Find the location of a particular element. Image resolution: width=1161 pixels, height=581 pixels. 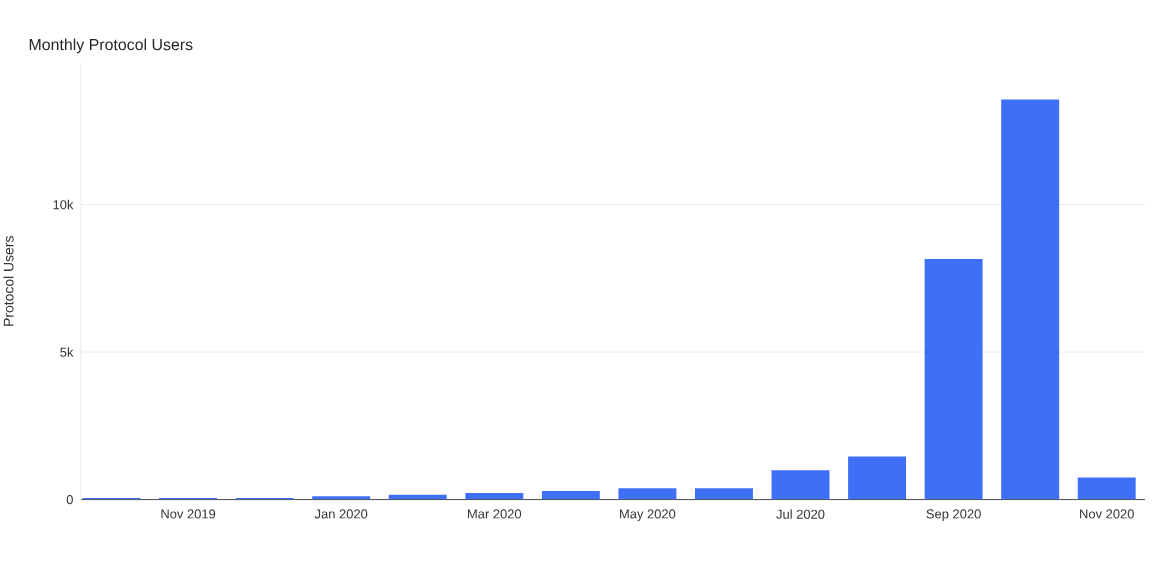

x-tick-label: May 2020 is located at coordinates (648, 515).